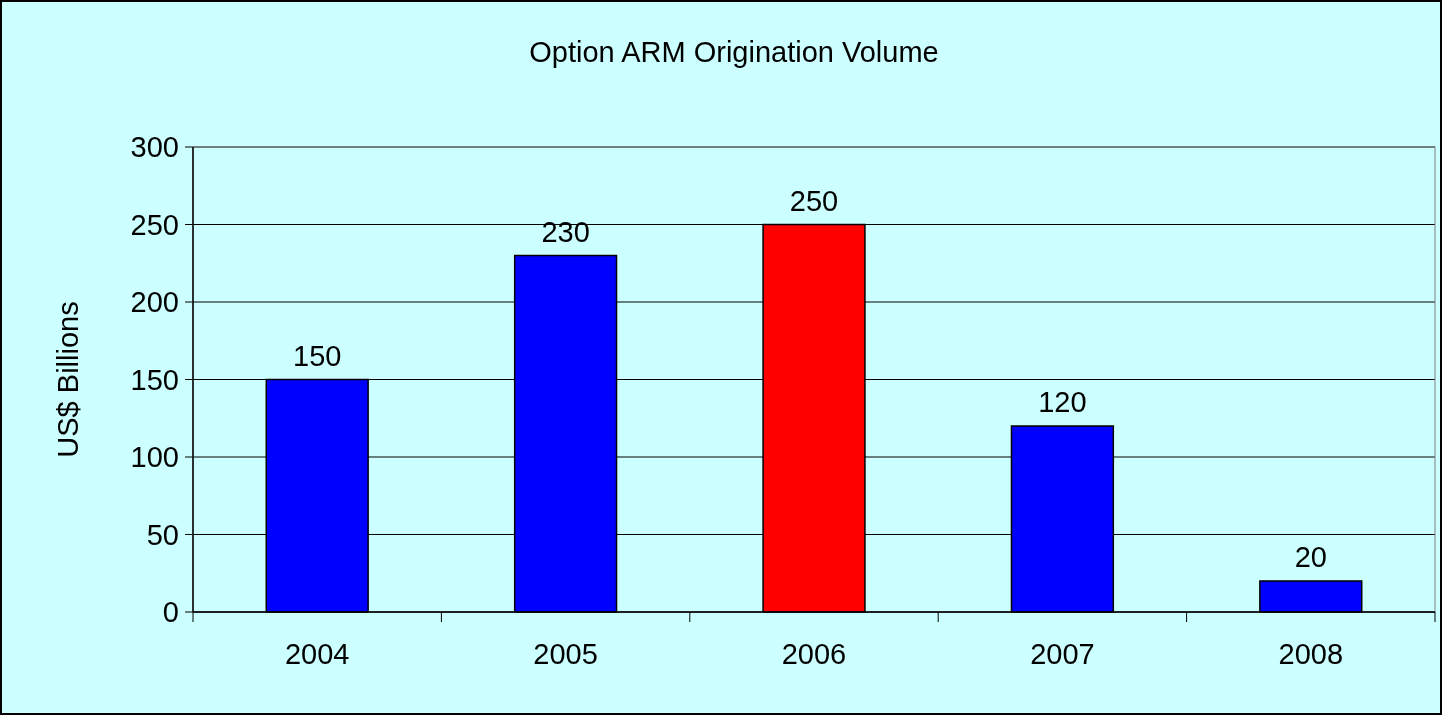 This screenshot has width=1442, height=715. What do you see at coordinates (154, 224) in the screenshot?
I see `y-tick-label: 250` at bounding box center [154, 224].